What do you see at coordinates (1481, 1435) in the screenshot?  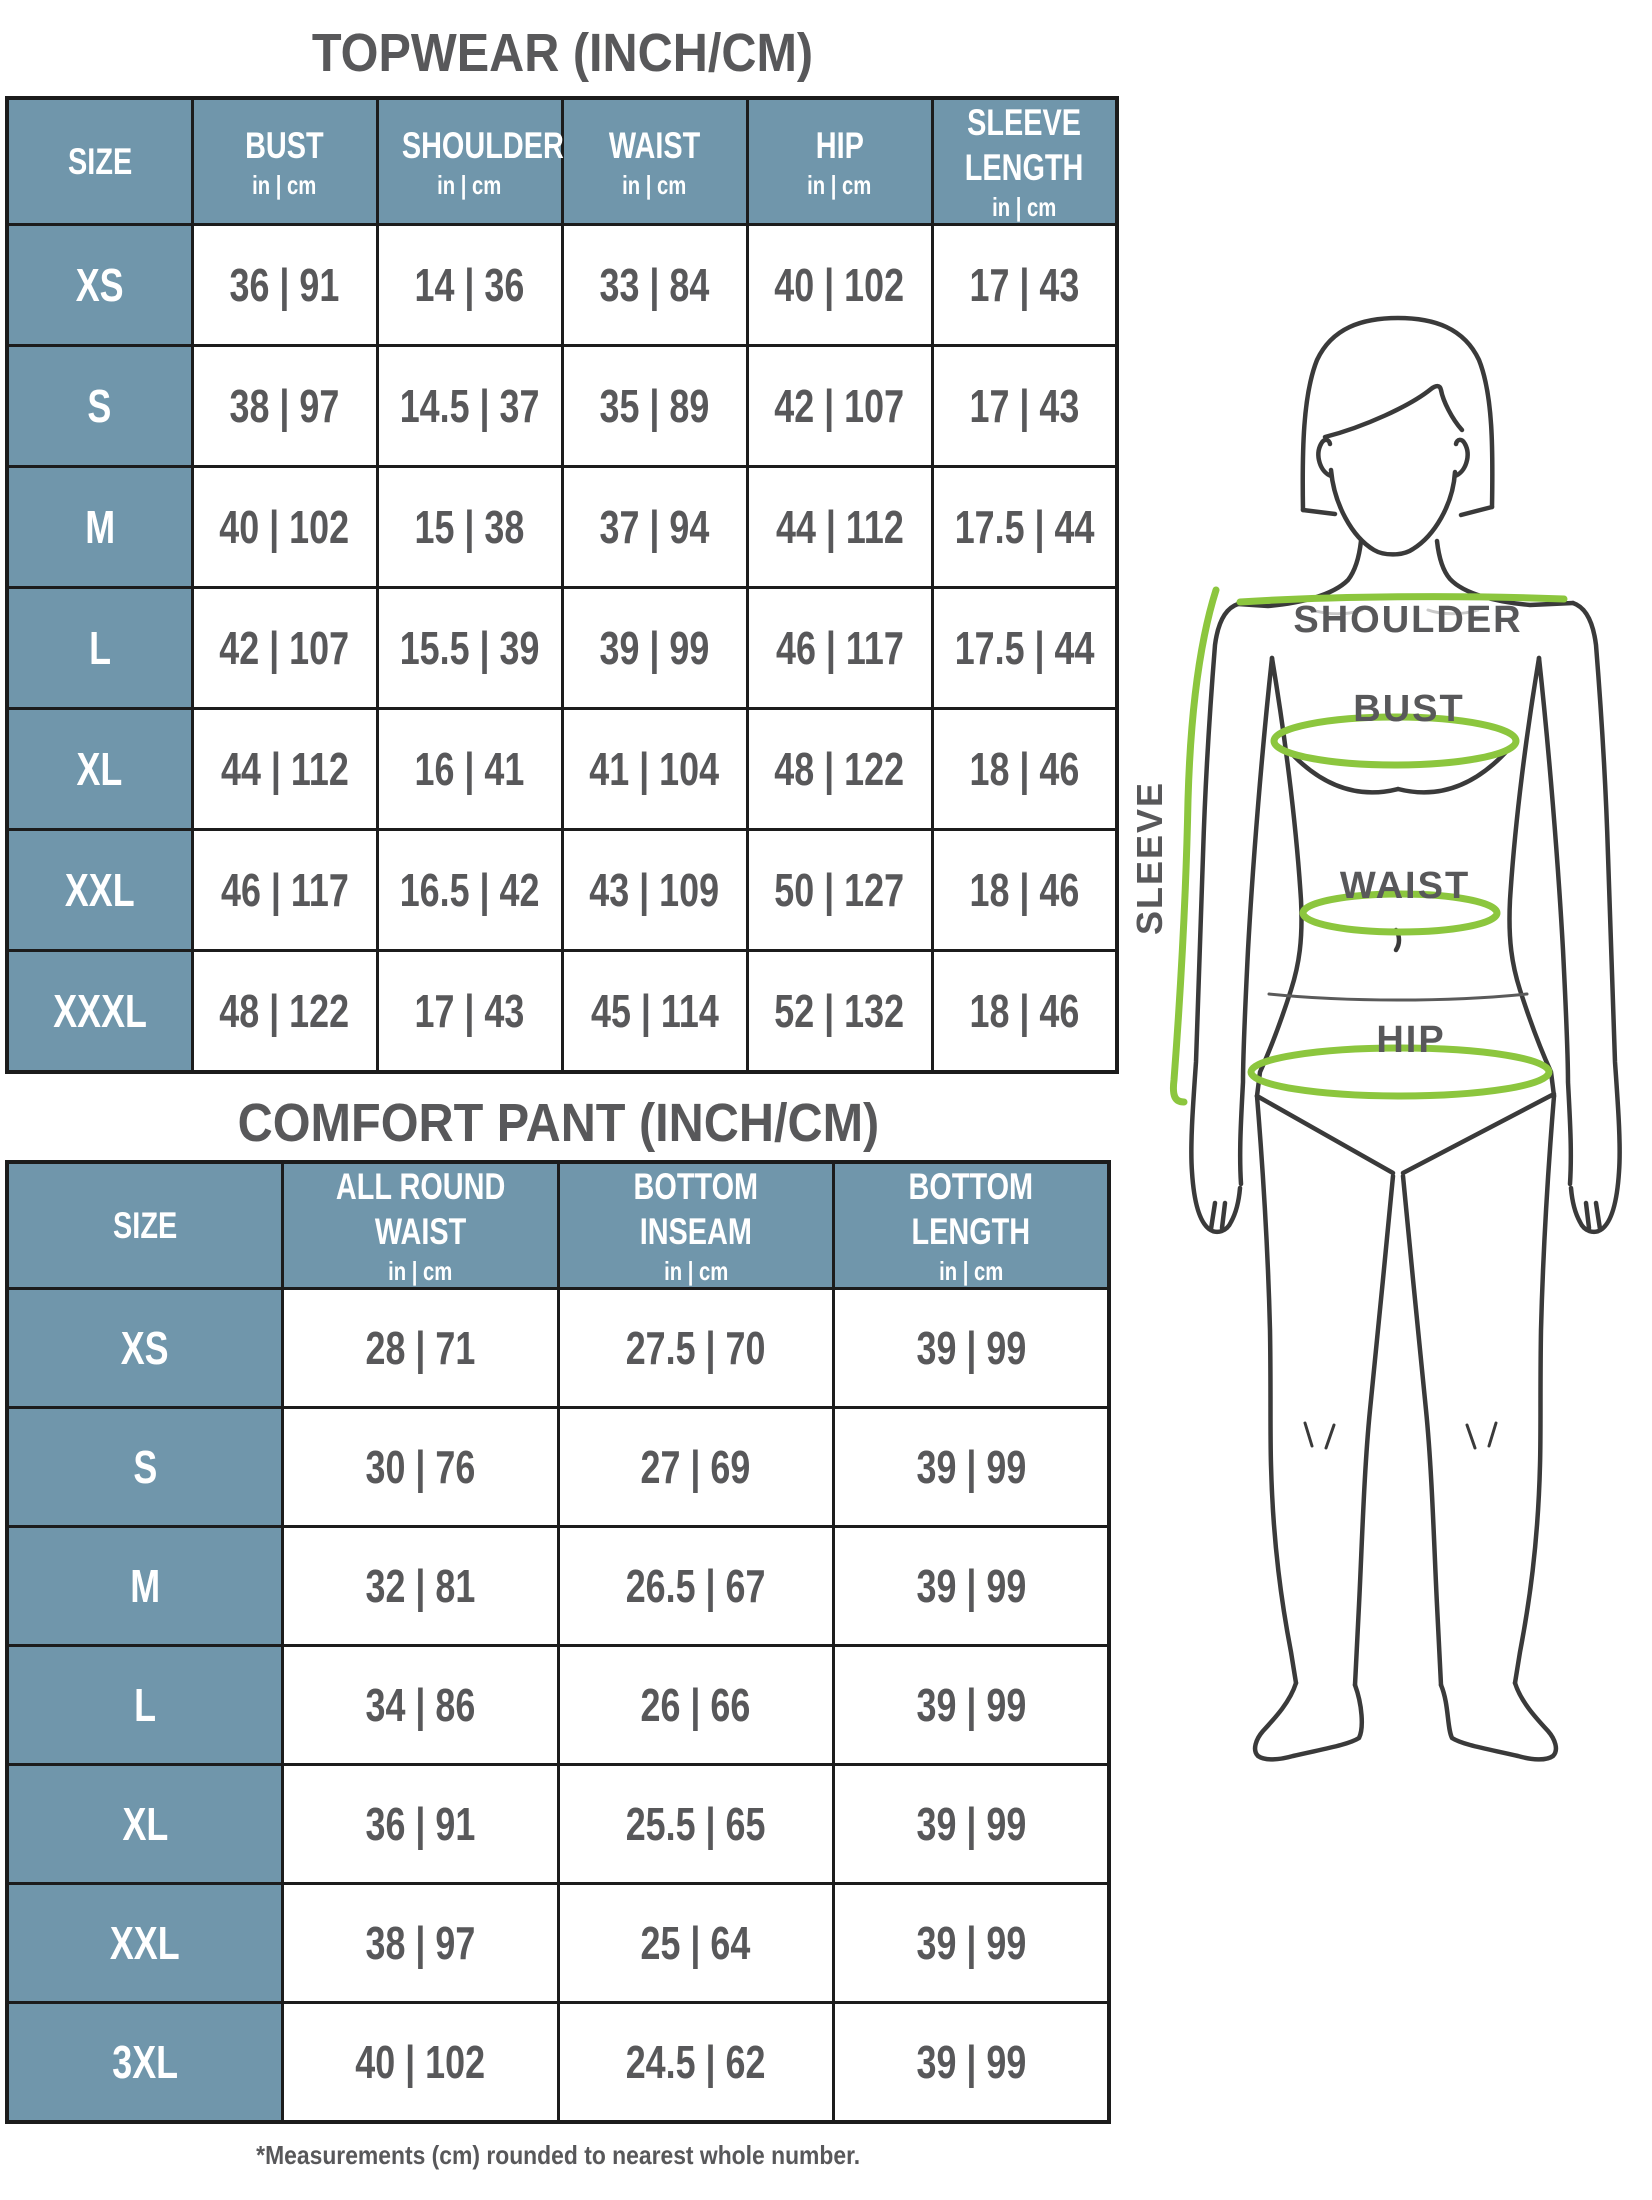 I see `figure-knee-marks-right` at bounding box center [1481, 1435].